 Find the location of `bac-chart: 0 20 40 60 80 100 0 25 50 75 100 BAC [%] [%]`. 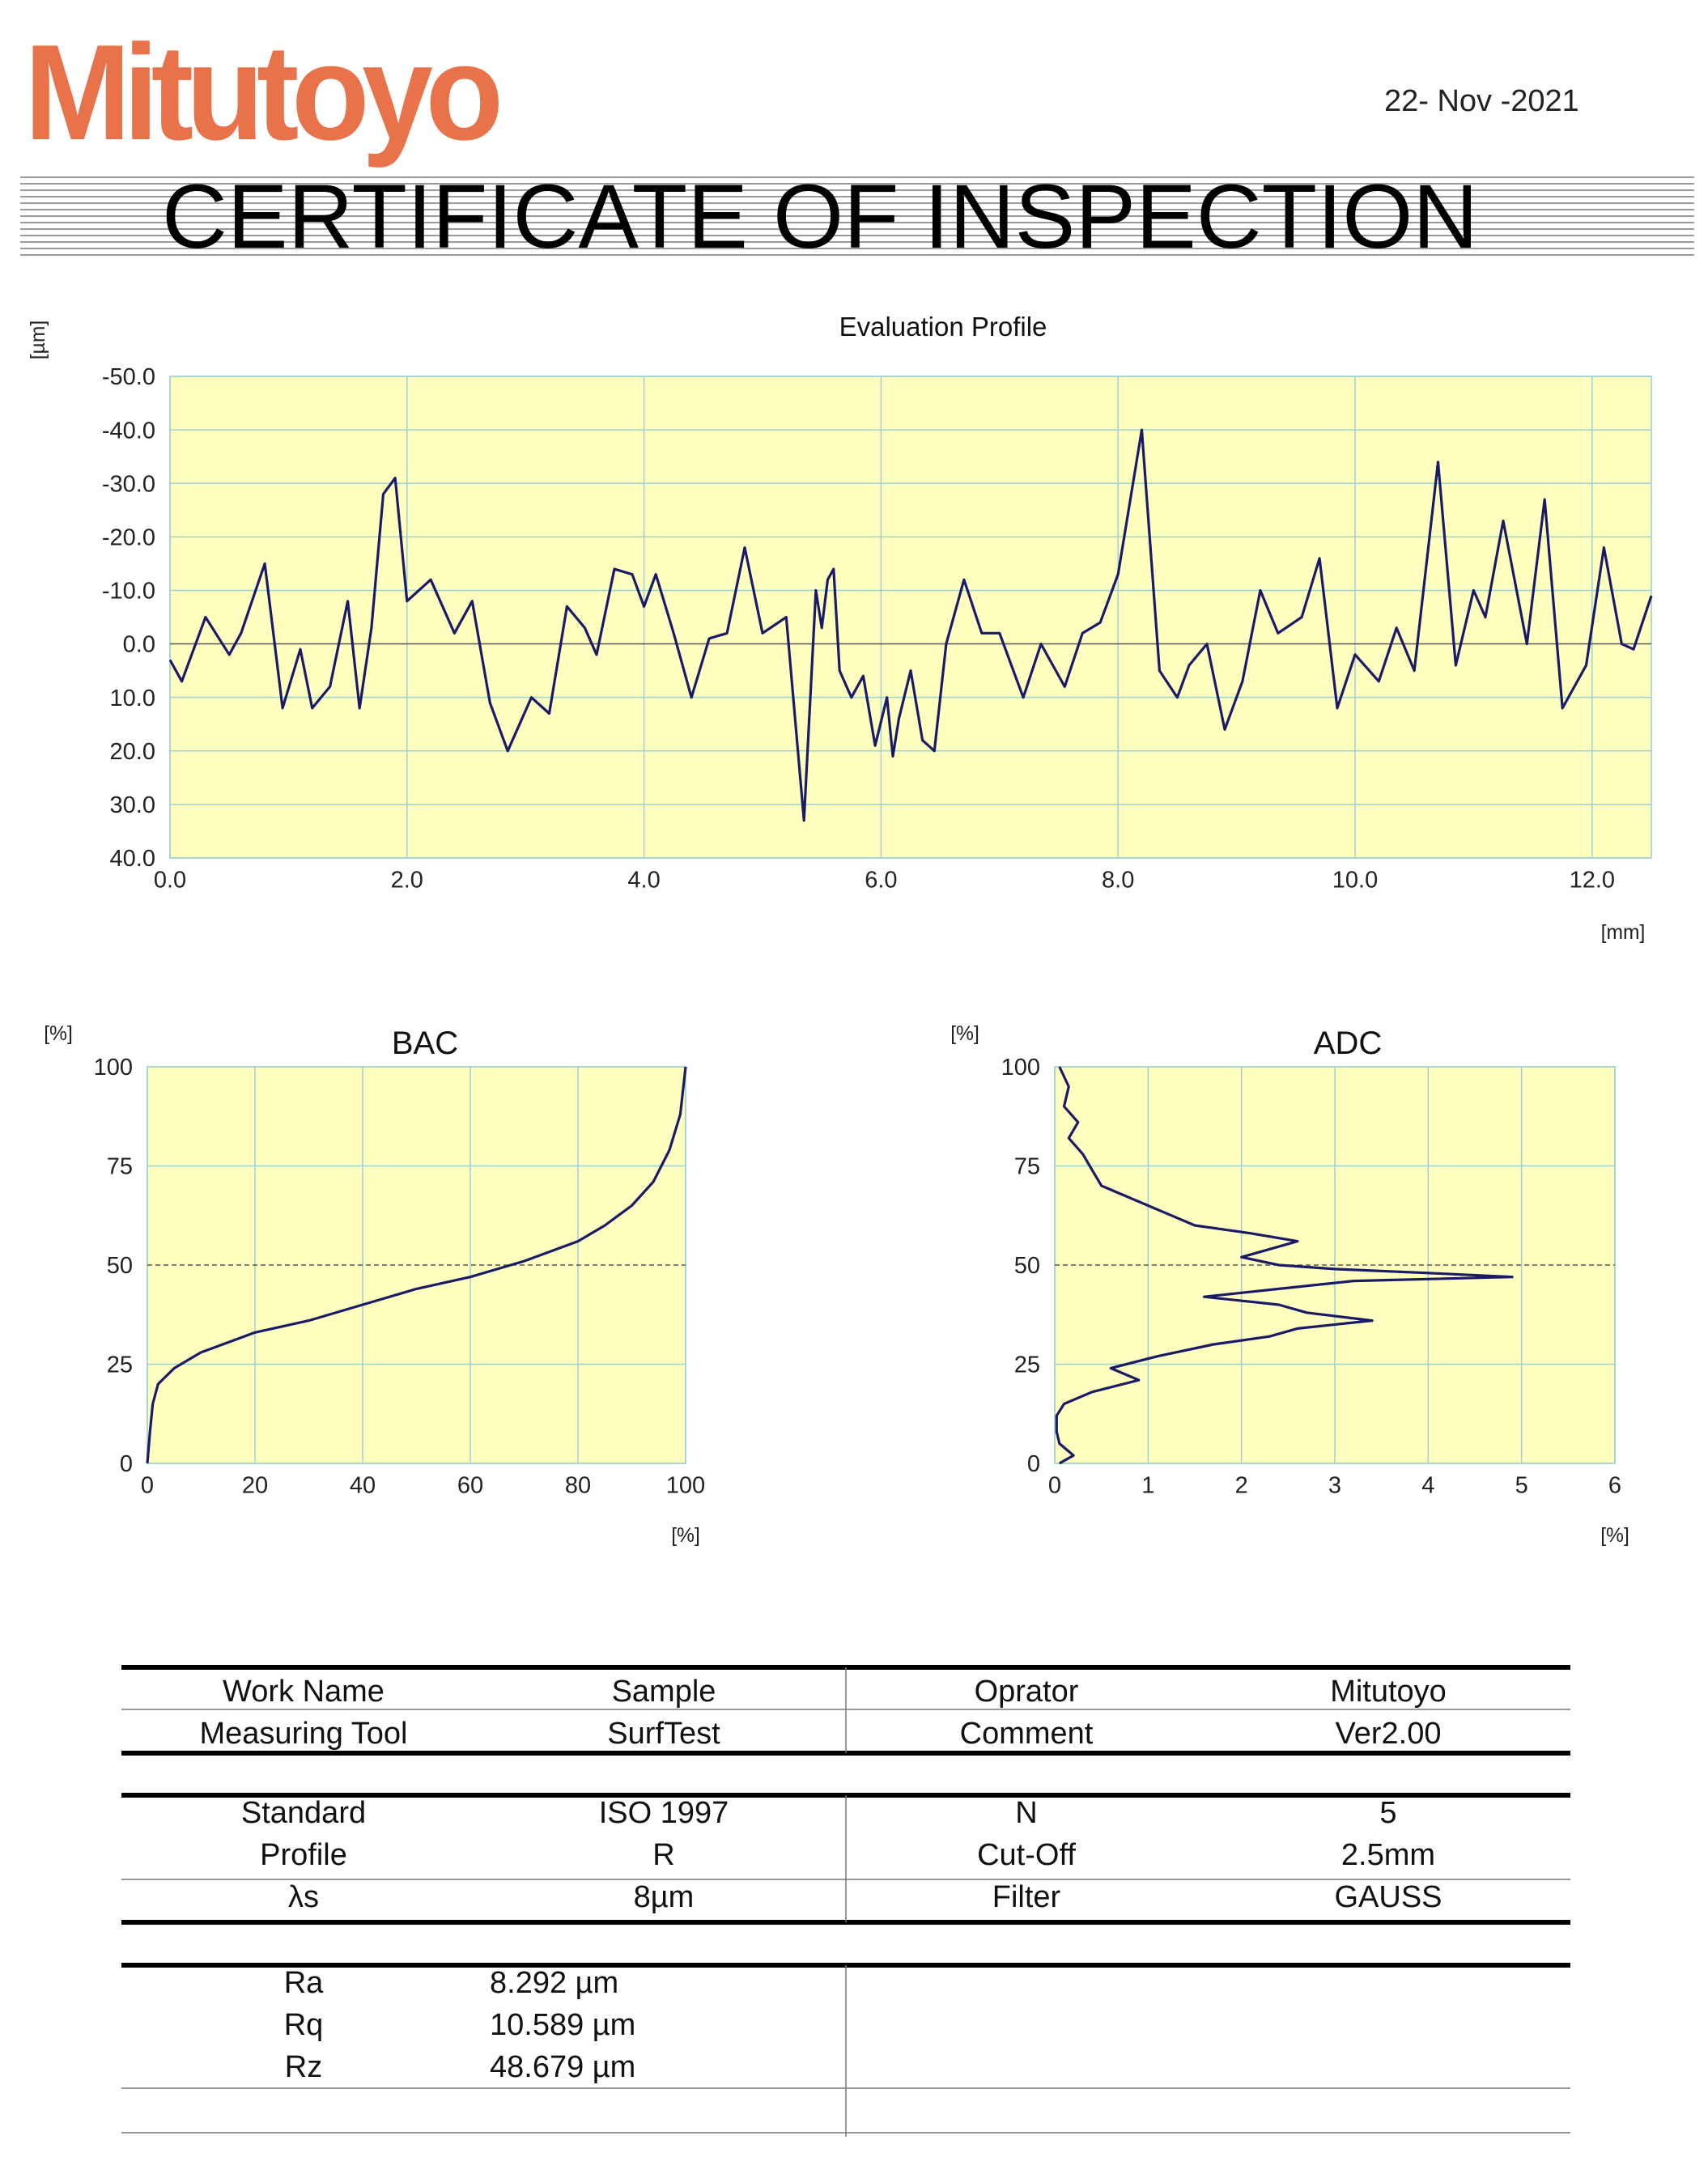

bac-chart: 0 20 40 60 80 100 0 25 50 75 100 BAC [%] [%] is located at coordinates (374, 1285).